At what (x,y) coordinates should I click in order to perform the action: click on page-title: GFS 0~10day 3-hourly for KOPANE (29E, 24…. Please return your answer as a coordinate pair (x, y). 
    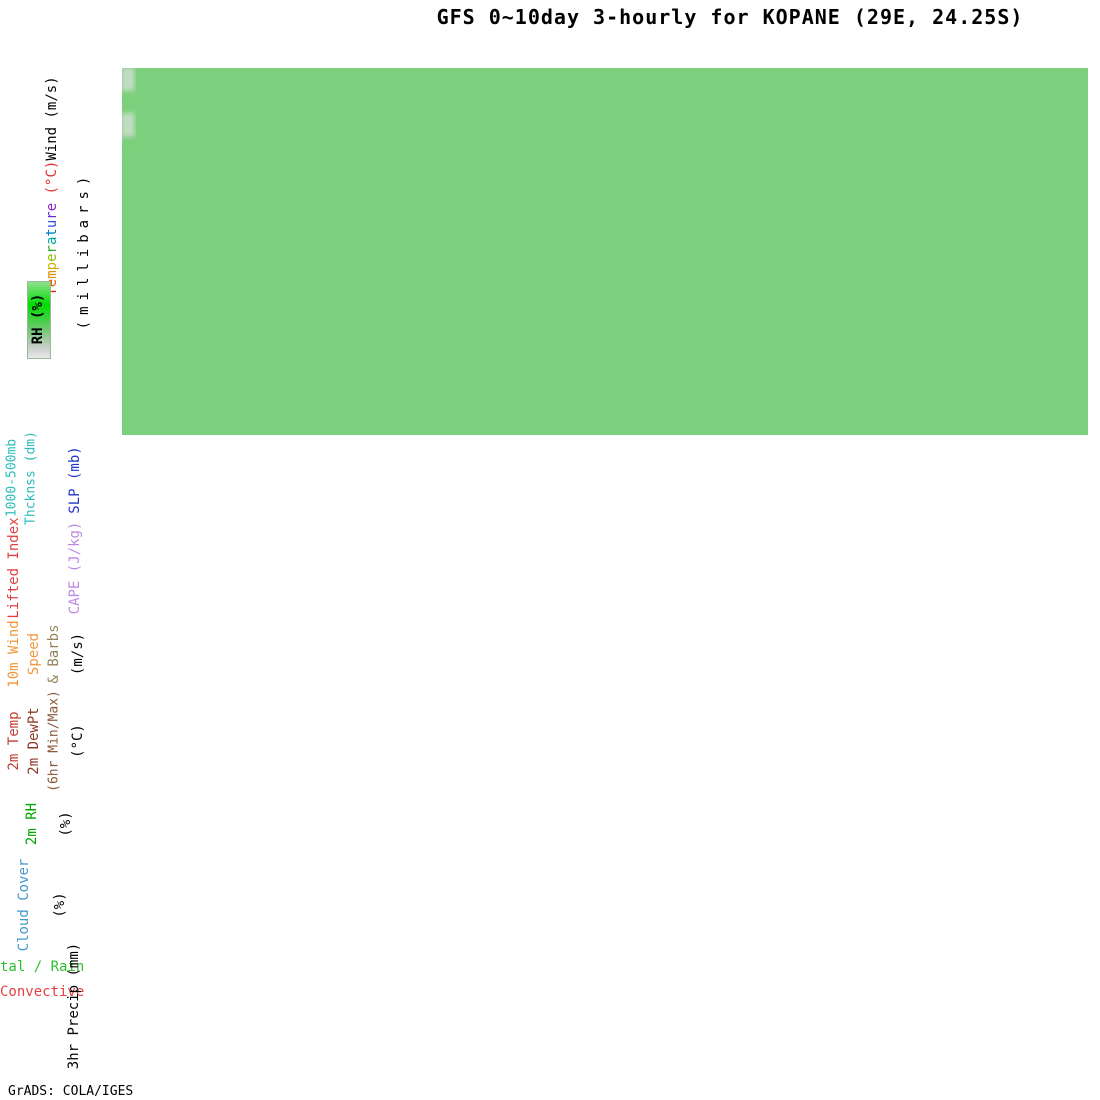
    Looking at the image, I should click on (730, 17).